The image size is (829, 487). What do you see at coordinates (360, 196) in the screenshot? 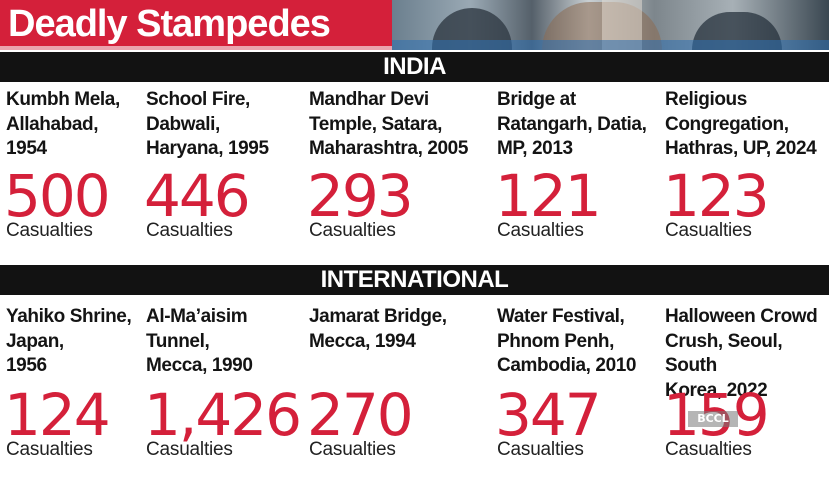
I see `casualty-count: 293` at bounding box center [360, 196].